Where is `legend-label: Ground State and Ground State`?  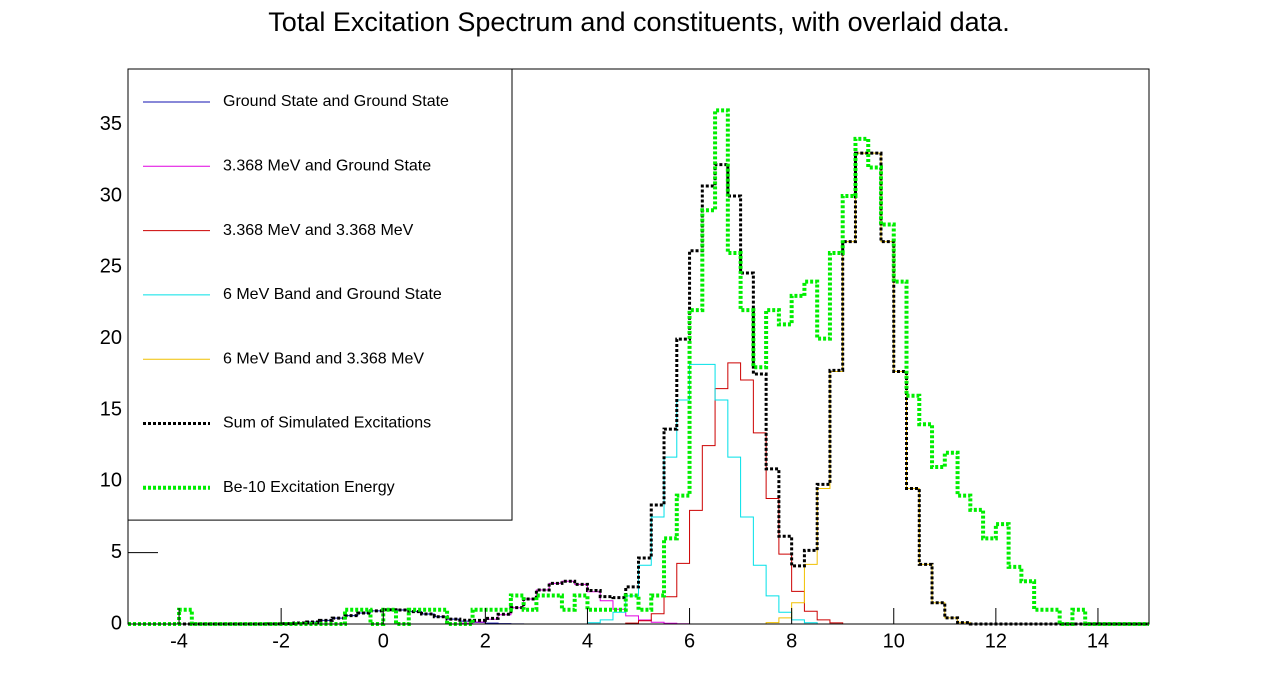 legend-label: Ground State and Ground State is located at coordinates (336, 101).